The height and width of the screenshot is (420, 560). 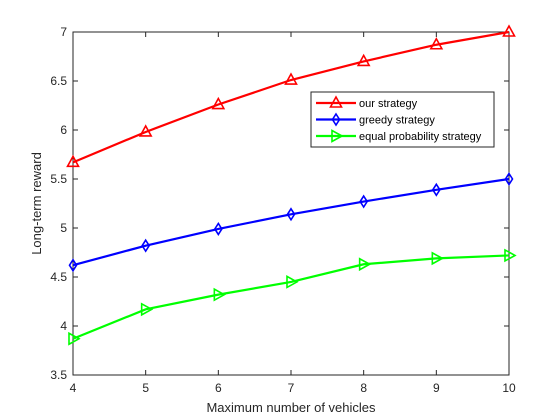 I want to click on x-tick-label: 4, so click(x=73, y=388).